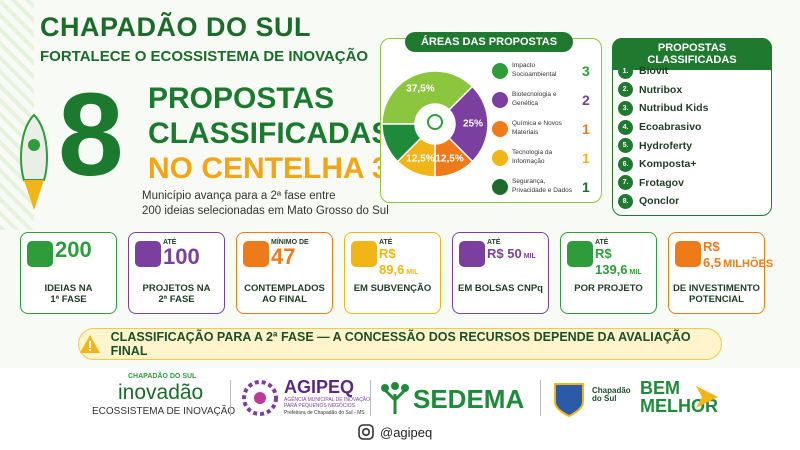 This screenshot has width=800, height=450. Describe the element at coordinates (611, 261) in the screenshot. I see `stat-value: R$ 139,6` at that location.